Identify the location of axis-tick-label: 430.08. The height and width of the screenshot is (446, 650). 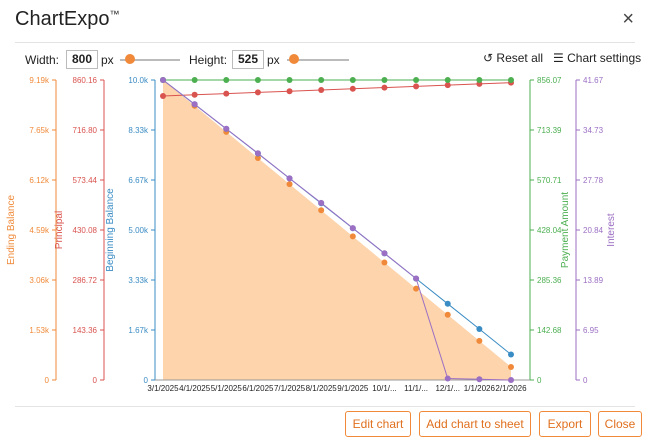
(85, 230).